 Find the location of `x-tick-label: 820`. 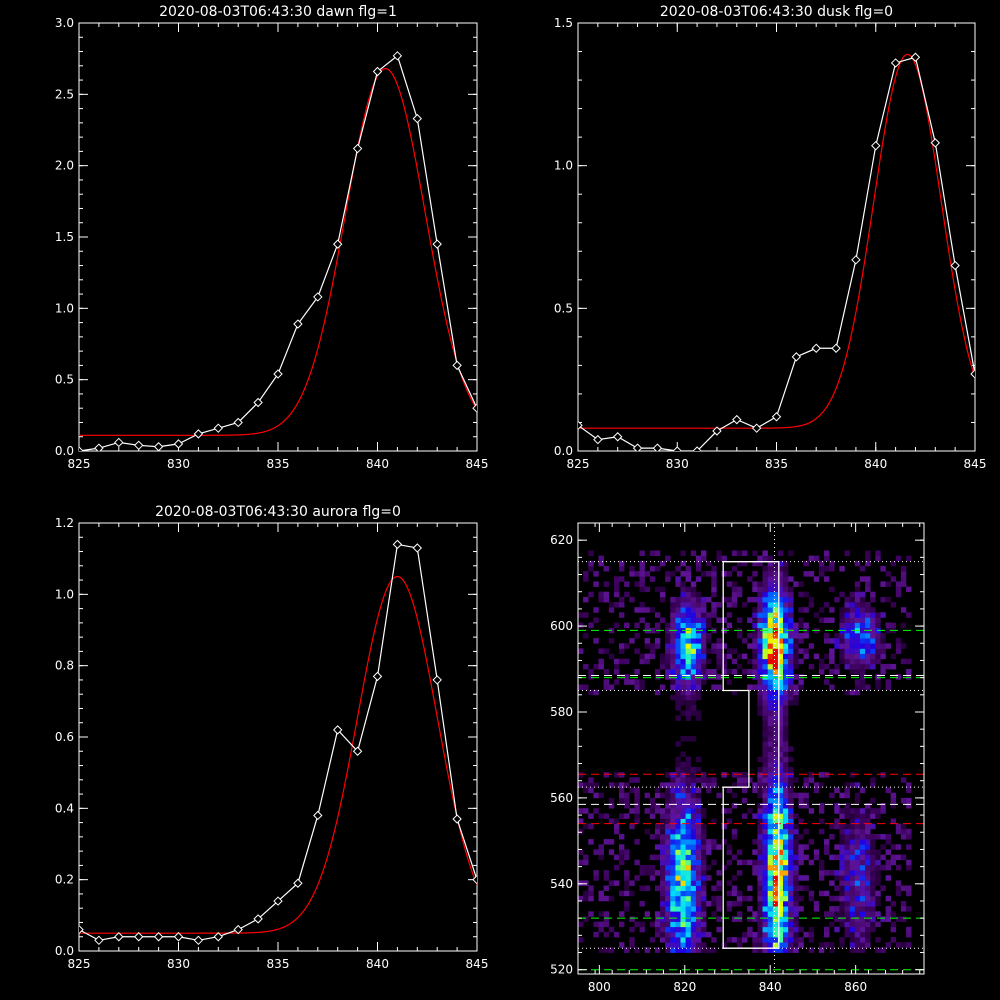

x-tick-label: 820 is located at coordinates (684, 987).